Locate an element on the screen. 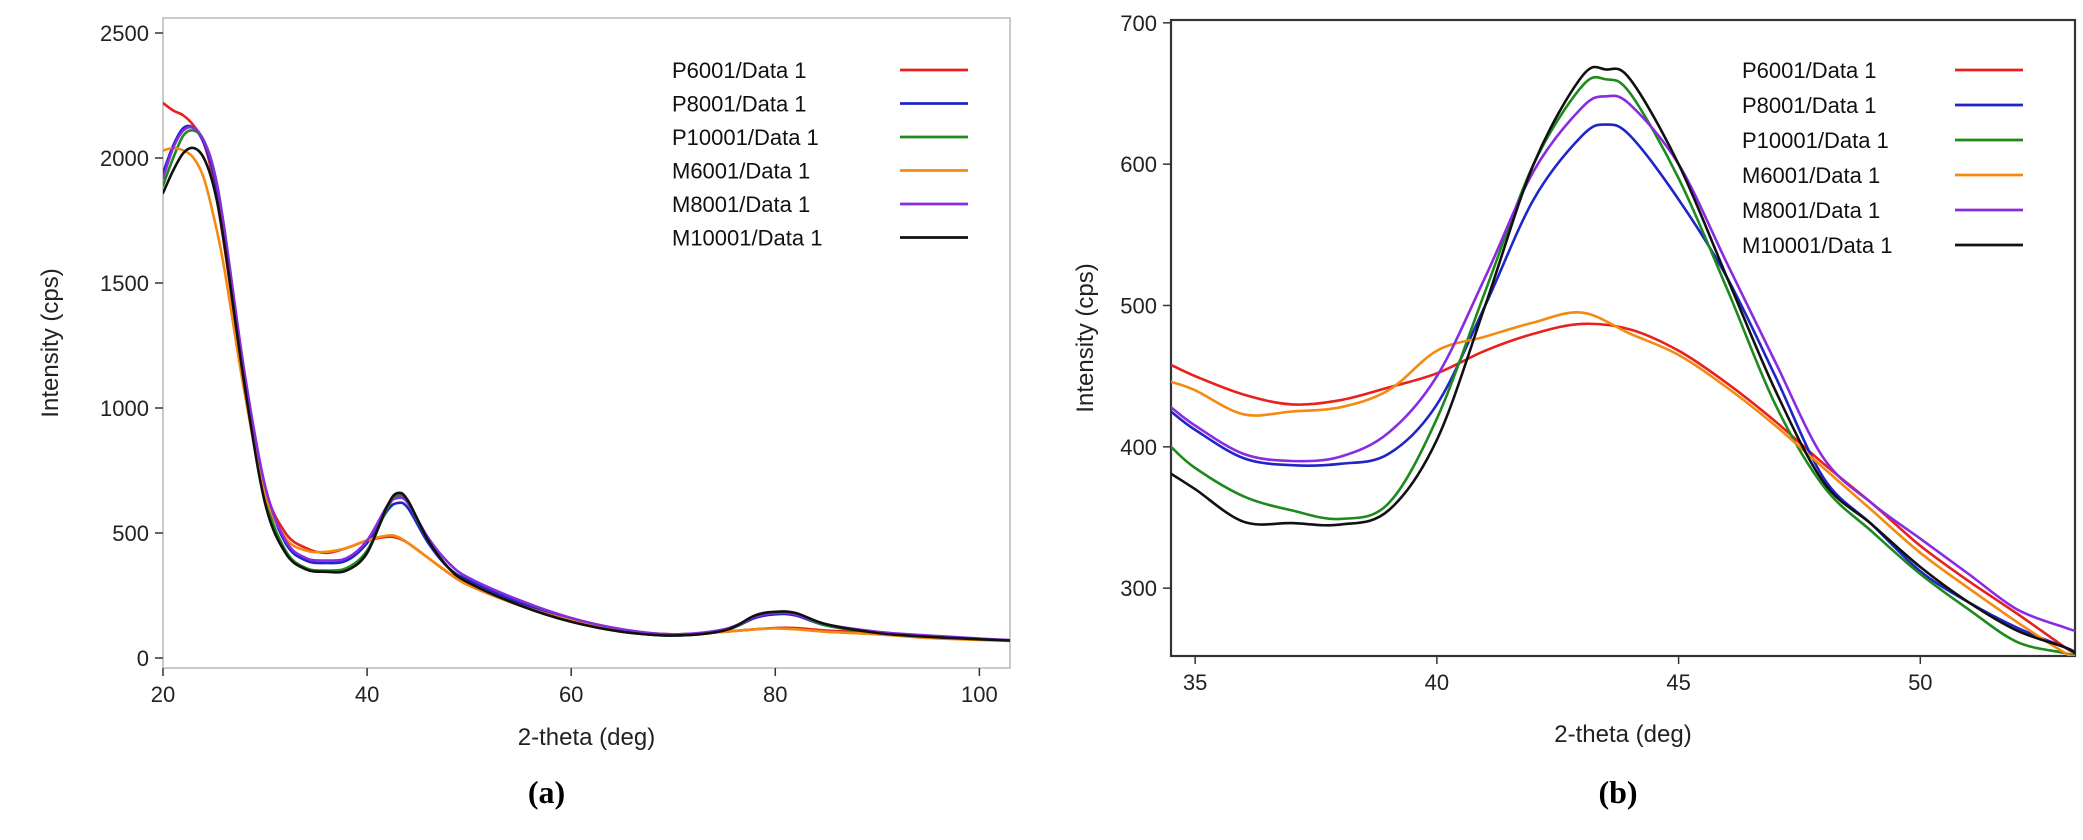 This screenshot has height=840, width=2083. y-tick-label: 2000 is located at coordinates (124, 158).